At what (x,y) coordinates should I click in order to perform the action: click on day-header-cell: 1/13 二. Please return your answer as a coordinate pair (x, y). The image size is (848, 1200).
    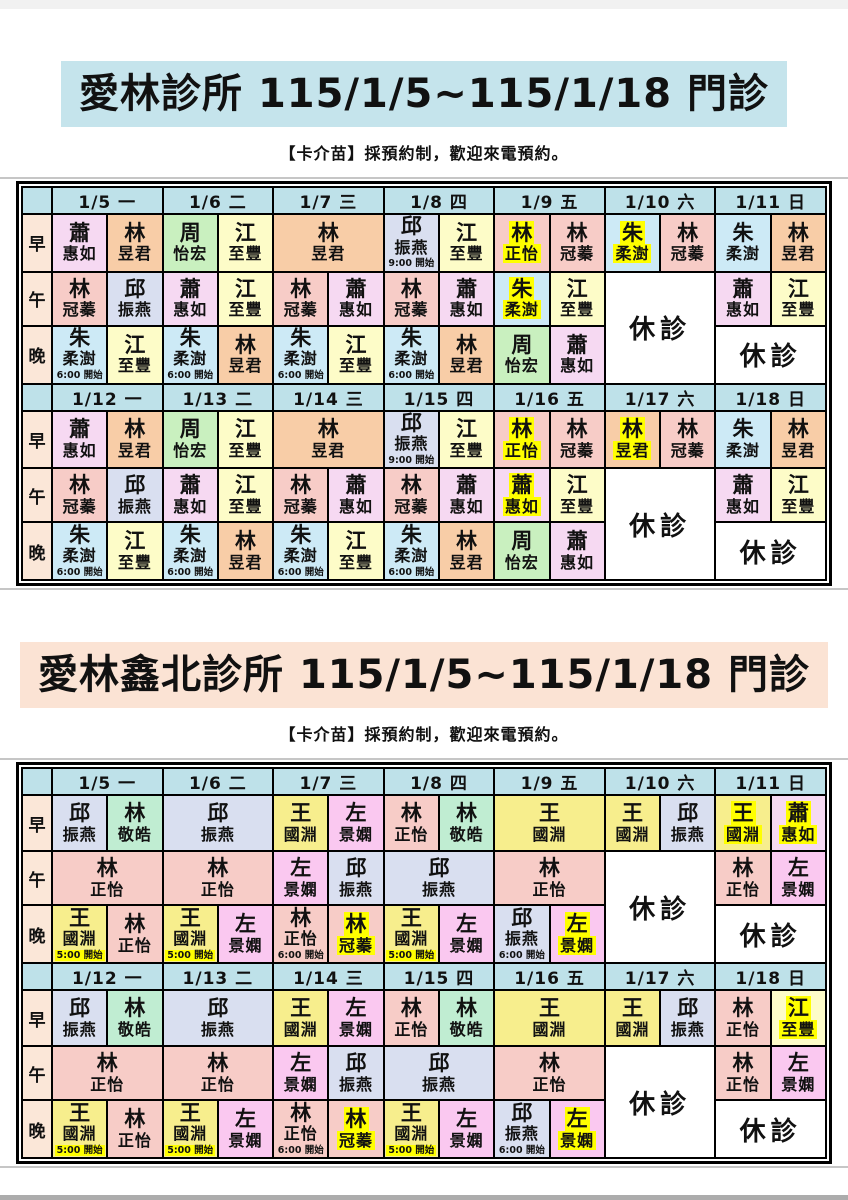
    Looking at the image, I should click on (218, 977).